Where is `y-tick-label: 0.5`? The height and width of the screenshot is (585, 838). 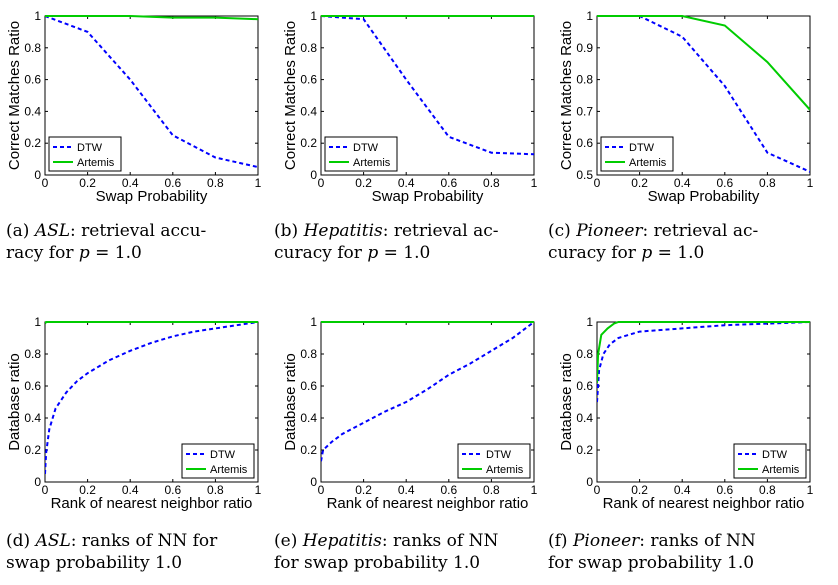
y-tick-label: 0.5 is located at coordinates (584, 175).